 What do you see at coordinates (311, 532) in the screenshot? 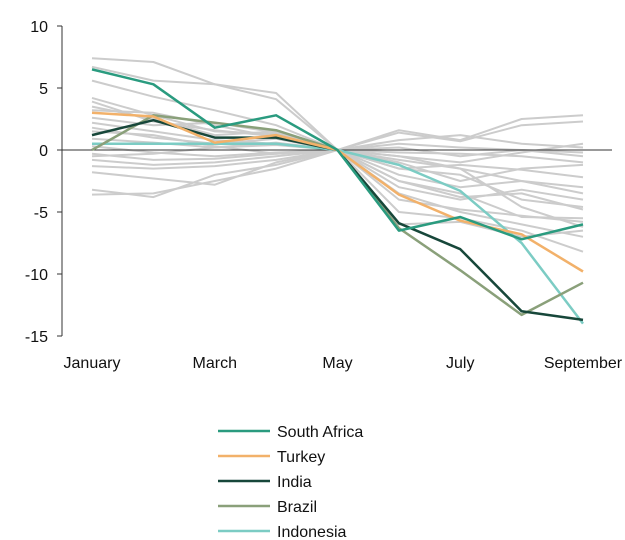
I see `legend-label: Indonesia` at bounding box center [311, 532].